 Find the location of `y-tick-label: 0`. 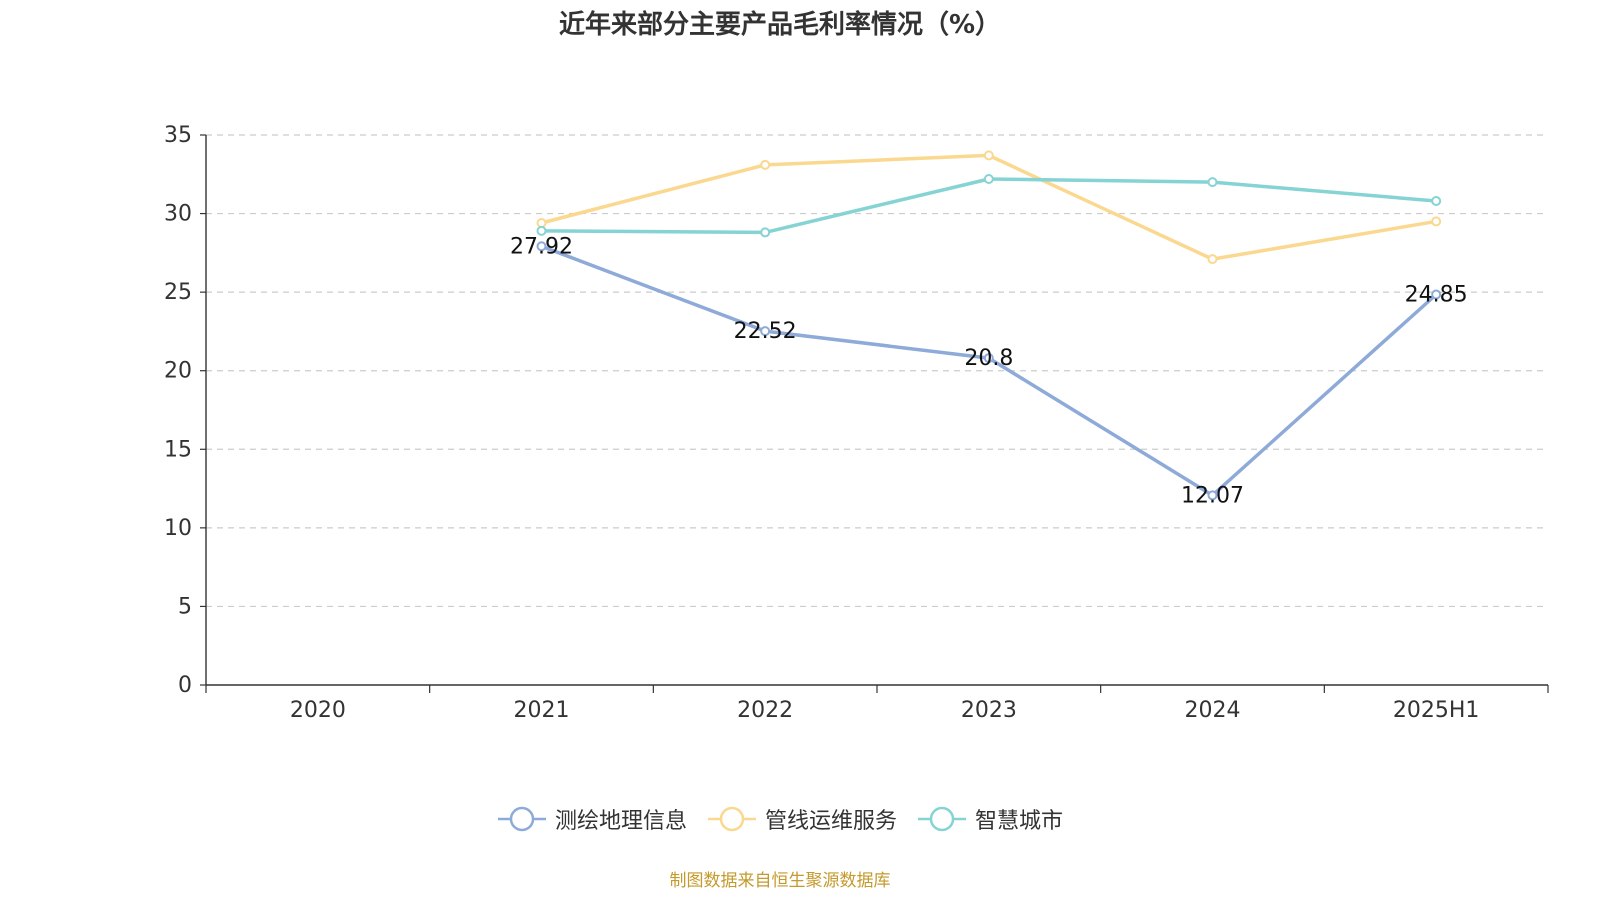

y-tick-label: 0 is located at coordinates (185, 685).